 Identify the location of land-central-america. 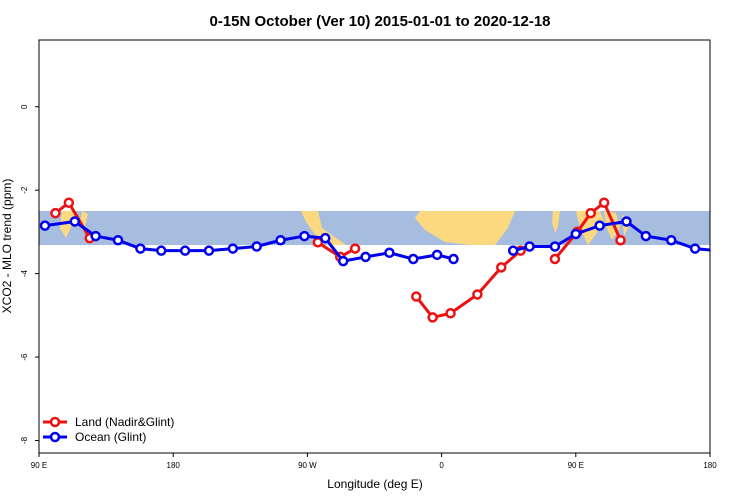
(323, 228).